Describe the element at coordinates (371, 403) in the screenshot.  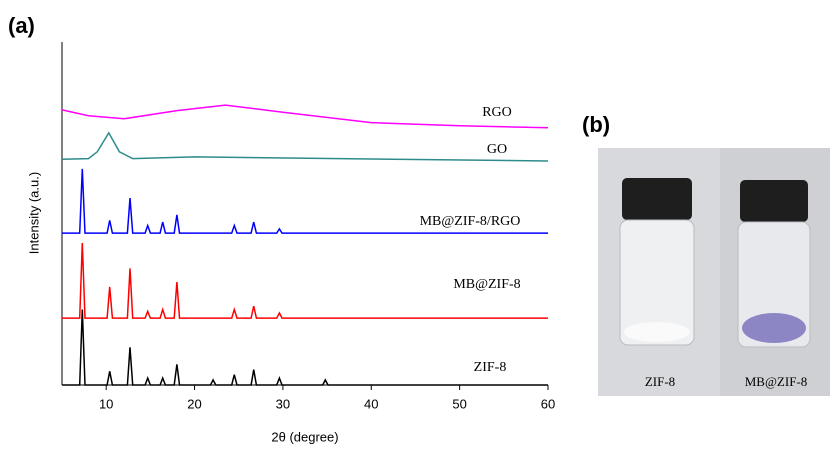
I see `x-tick-label: 40` at that location.